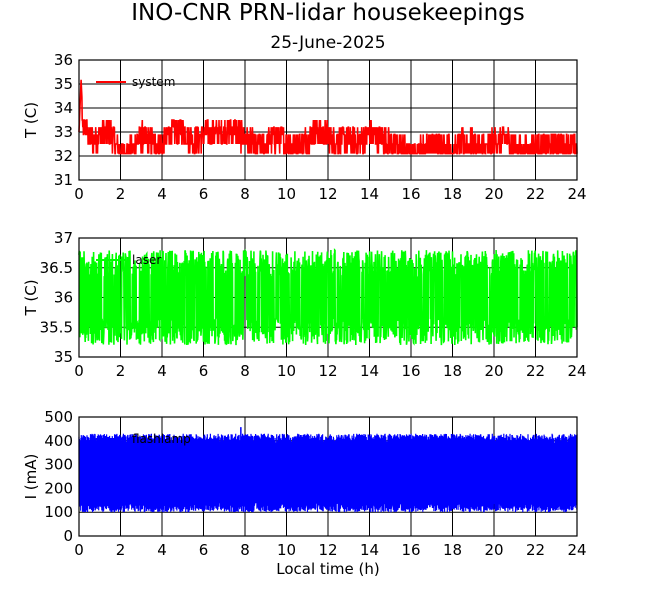  Describe the element at coordinates (328, 470) in the screenshot. I see `series-flashlamp-line` at that location.